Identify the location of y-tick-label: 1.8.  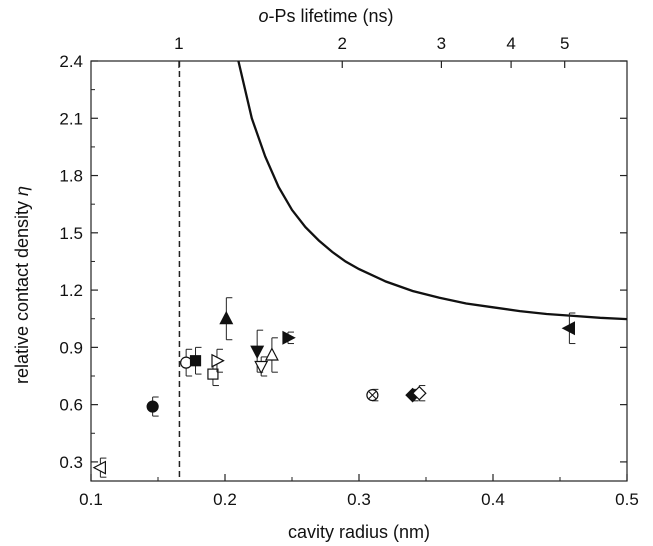
(71, 176).